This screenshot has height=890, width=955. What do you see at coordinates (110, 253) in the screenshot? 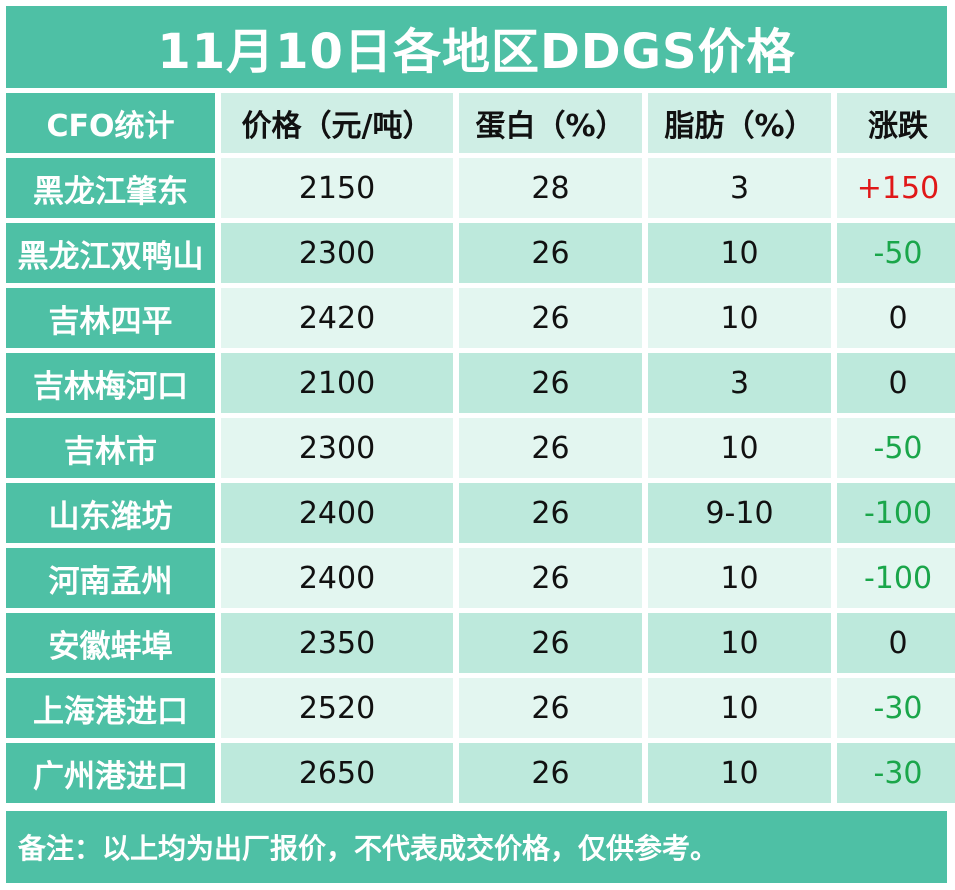
I see `region-cell: 黑龙江双鸭山` at bounding box center [110, 253].